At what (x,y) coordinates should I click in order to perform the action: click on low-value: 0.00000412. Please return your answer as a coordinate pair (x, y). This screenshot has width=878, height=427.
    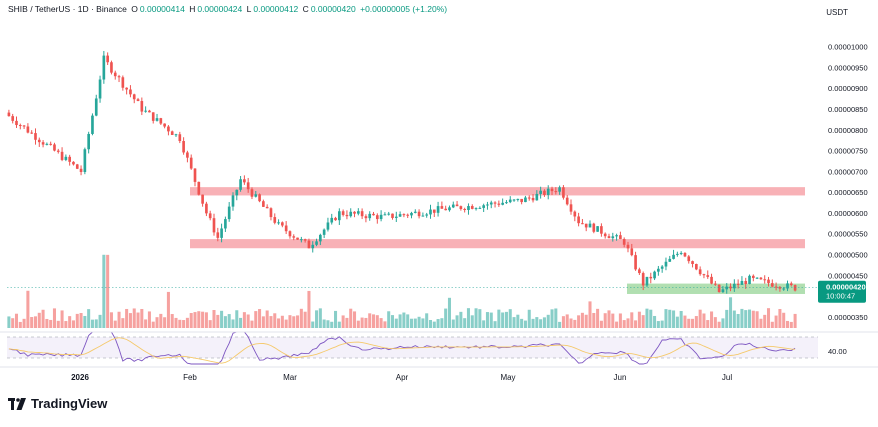
    Looking at the image, I should click on (276, 9).